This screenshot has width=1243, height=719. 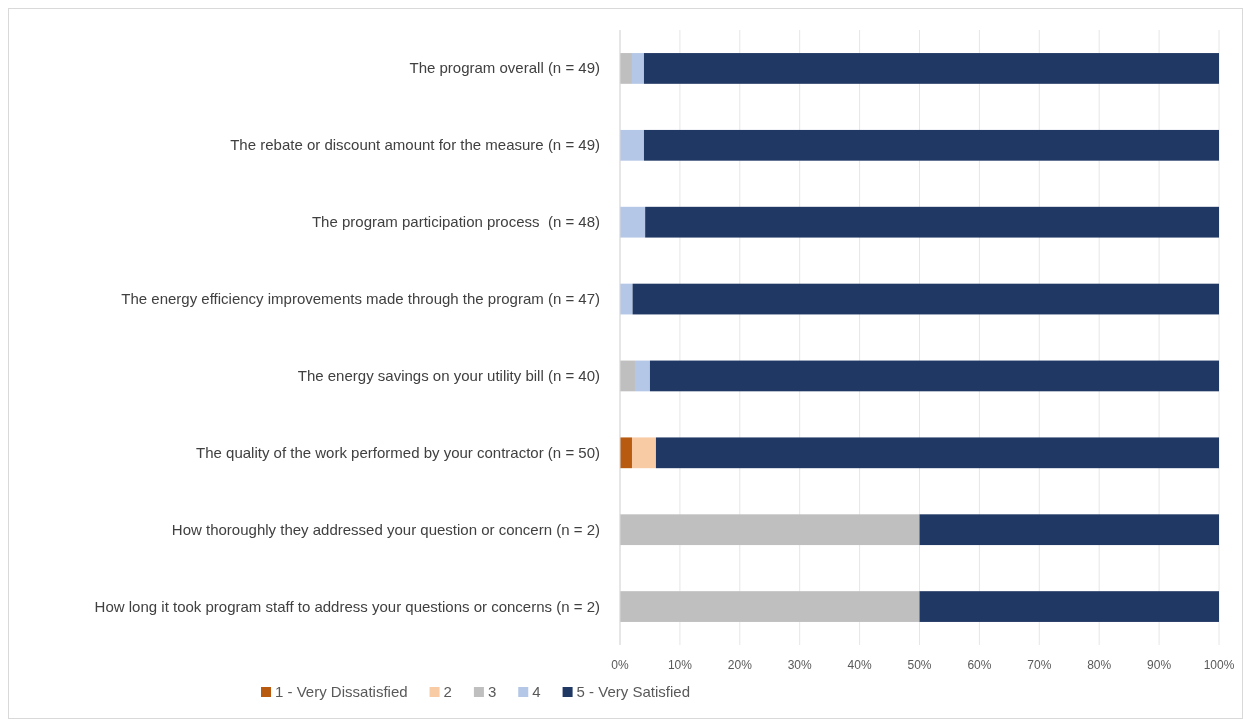 What do you see at coordinates (1039, 665) in the screenshot?
I see `x-tick-label: 70%` at bounding box center [1039, 665].